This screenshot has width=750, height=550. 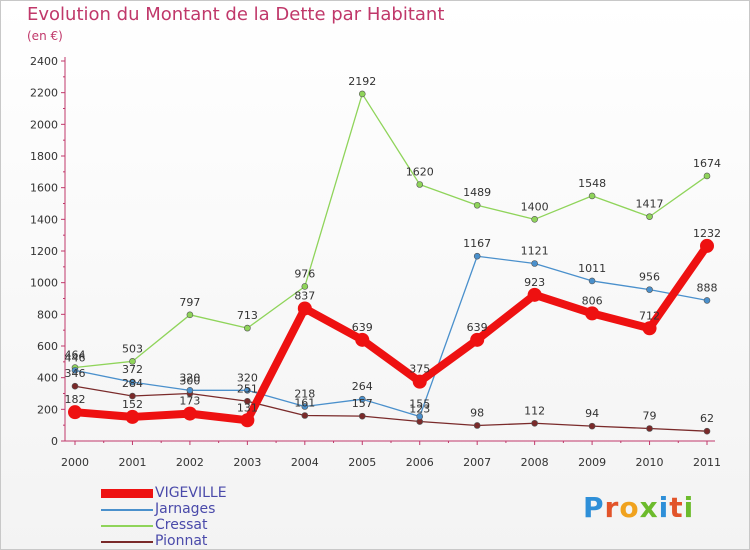 What do you see at coordinates (44, 283) in the screenshot?
I see `y-tick-label: 1000` at bounding box center [44, 283].